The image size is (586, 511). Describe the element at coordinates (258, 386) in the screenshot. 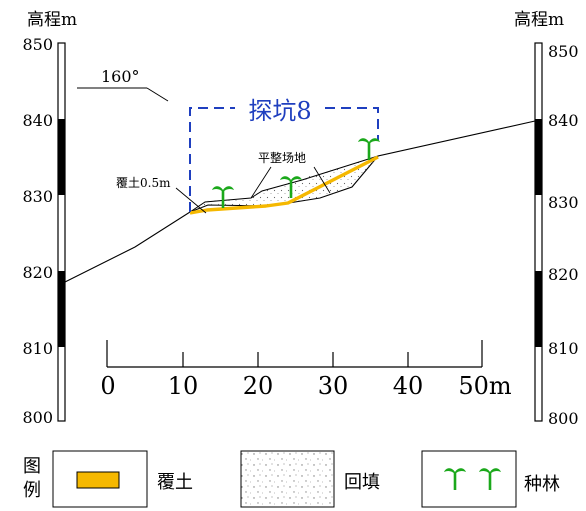

I see `scale-tick-20: 20` at that location.